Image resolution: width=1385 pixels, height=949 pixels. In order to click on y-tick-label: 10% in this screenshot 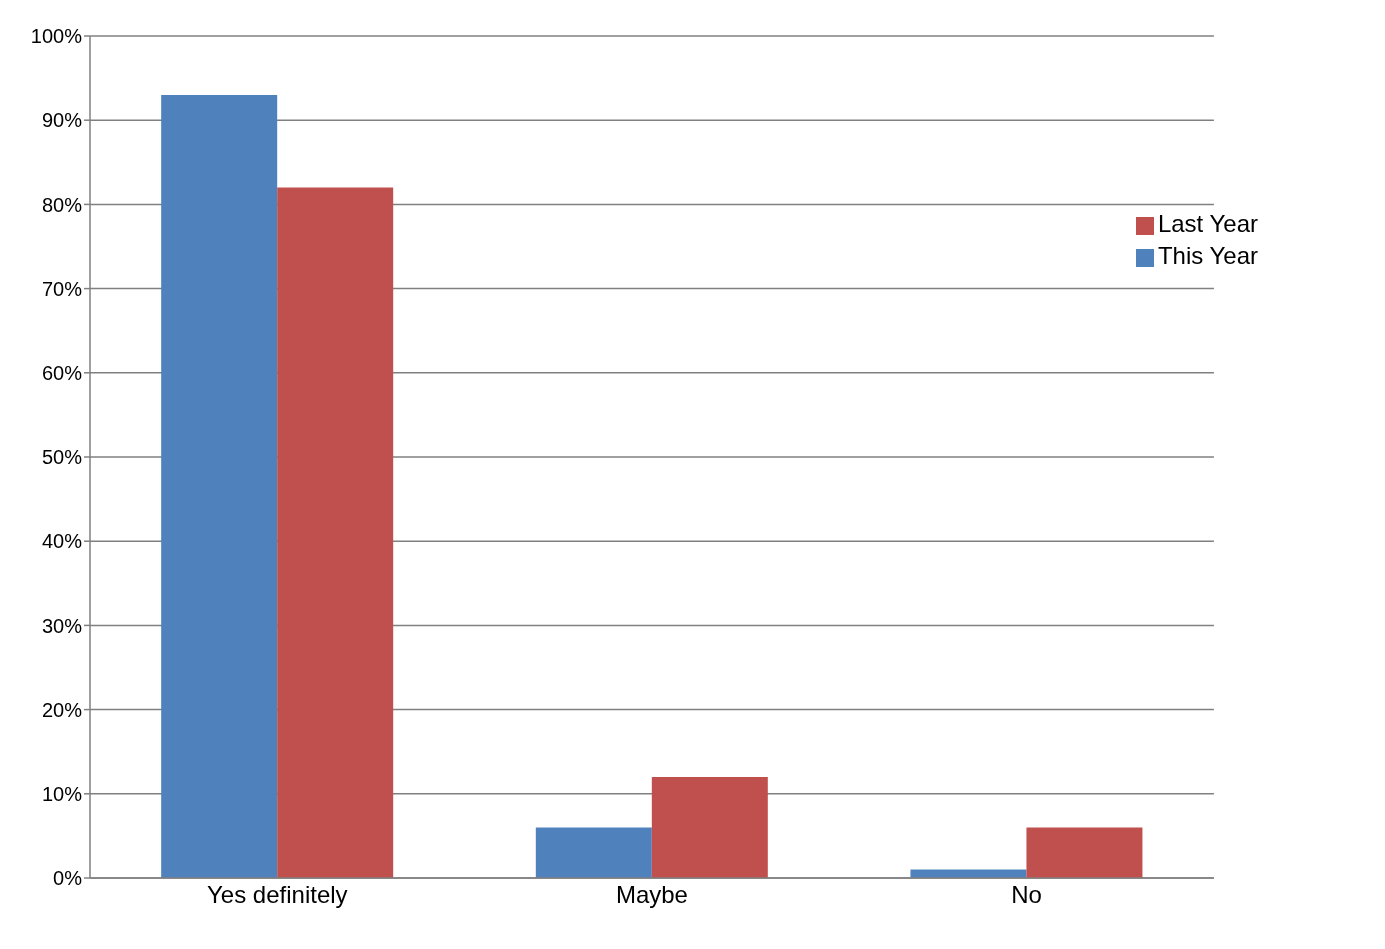, I will do `click(62, 793)`.